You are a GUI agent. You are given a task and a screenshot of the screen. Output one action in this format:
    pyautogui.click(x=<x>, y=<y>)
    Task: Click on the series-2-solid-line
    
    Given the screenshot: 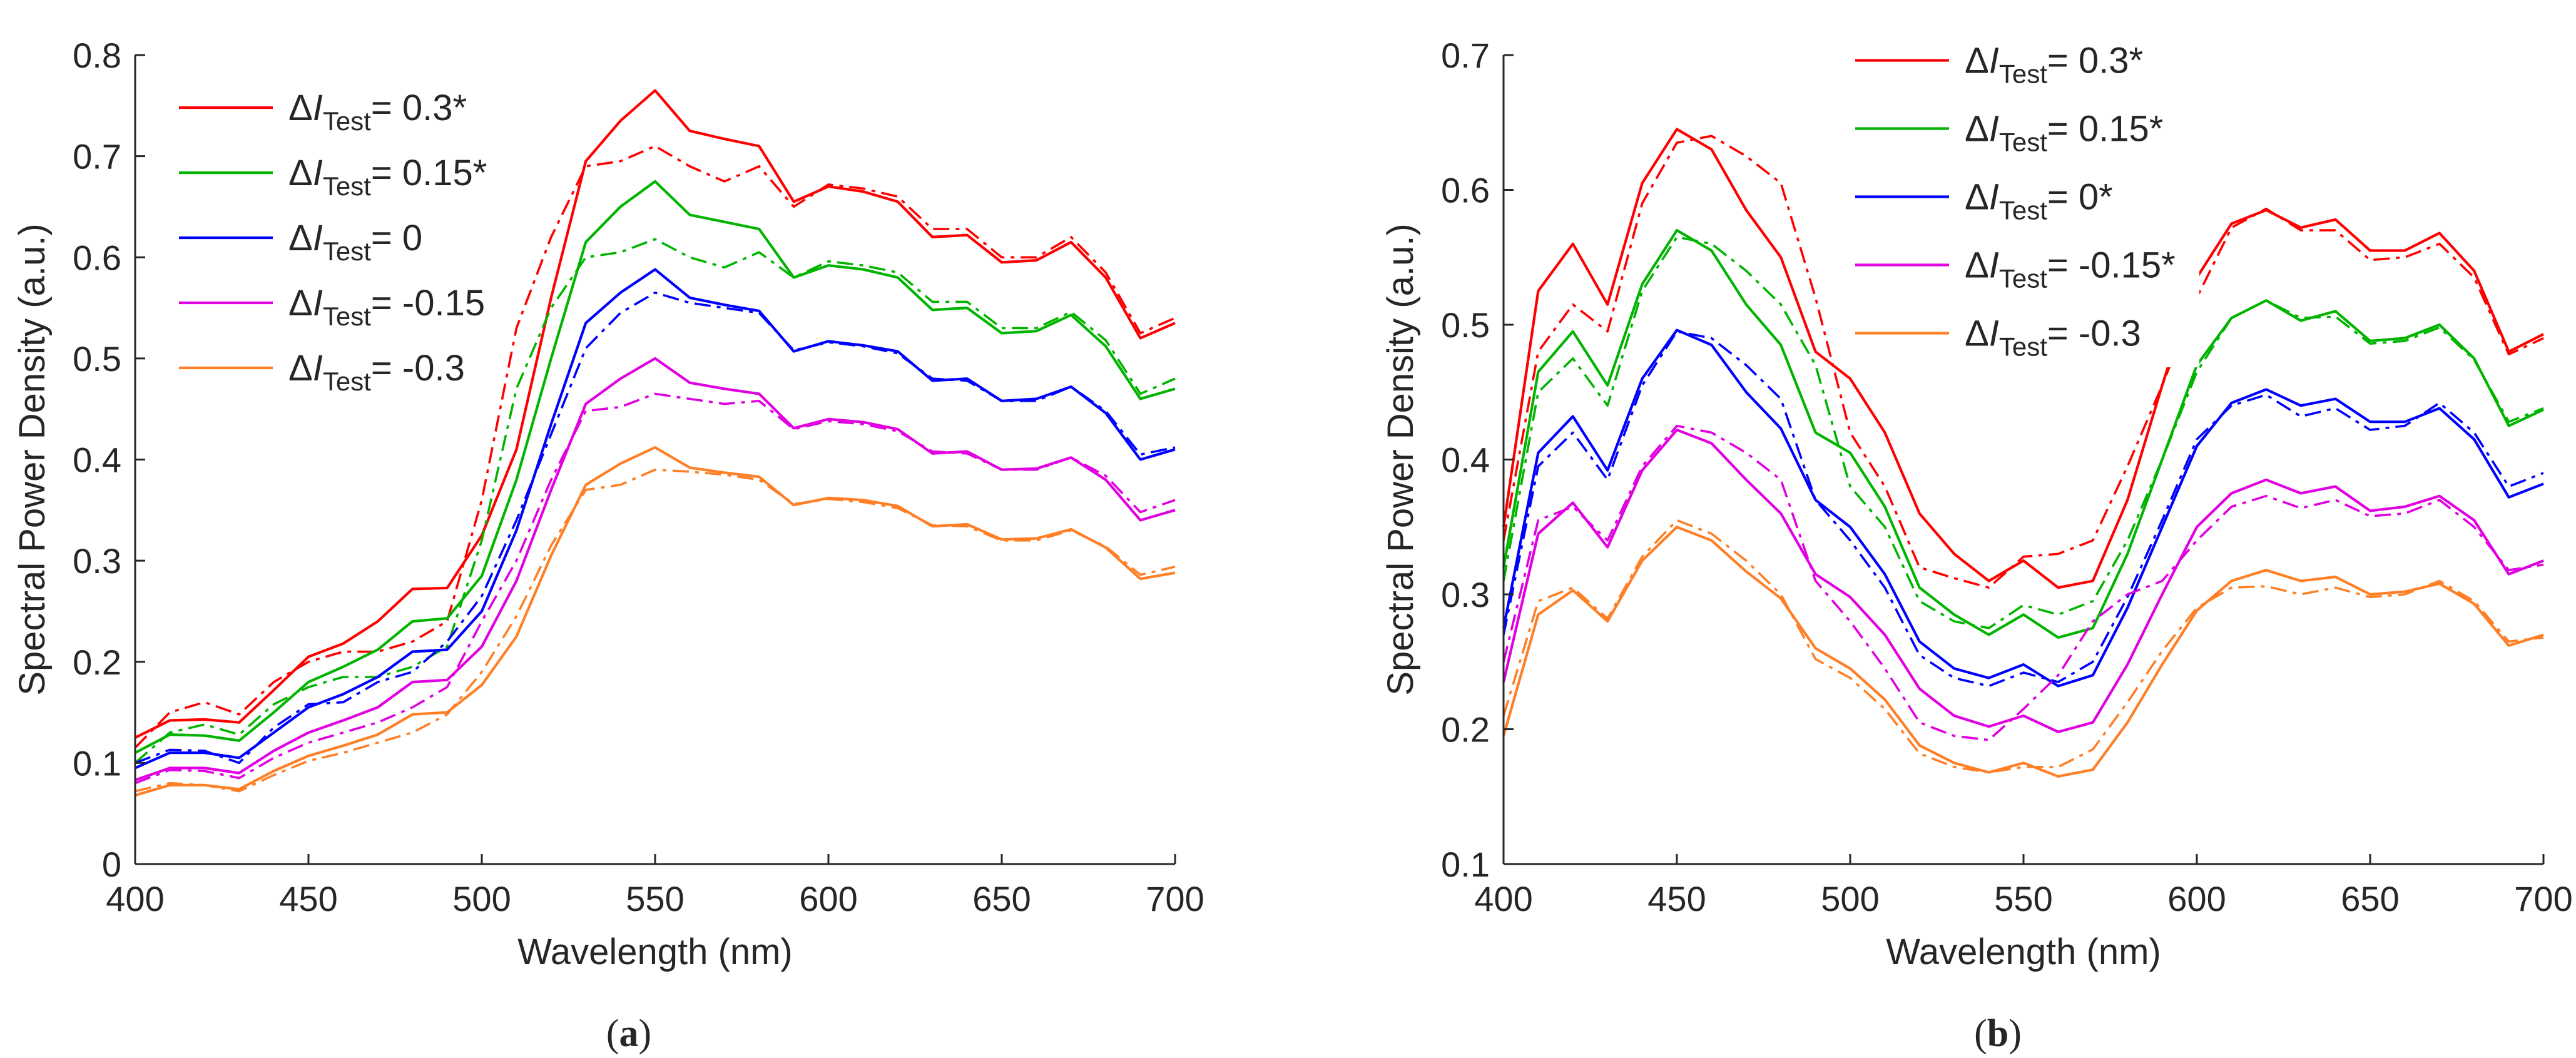 What is the action you would take?
    pyautogui.click(x=2023, y=508)
    